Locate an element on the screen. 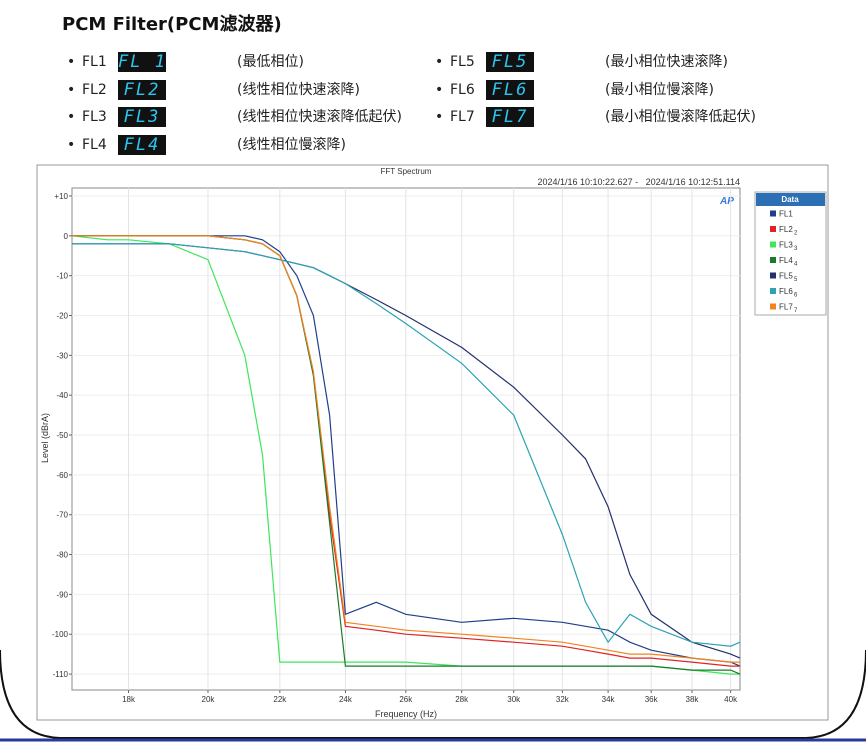 The image size is (866, 742). filter-desc: (最低相位) is located at coordinates (270, 62).